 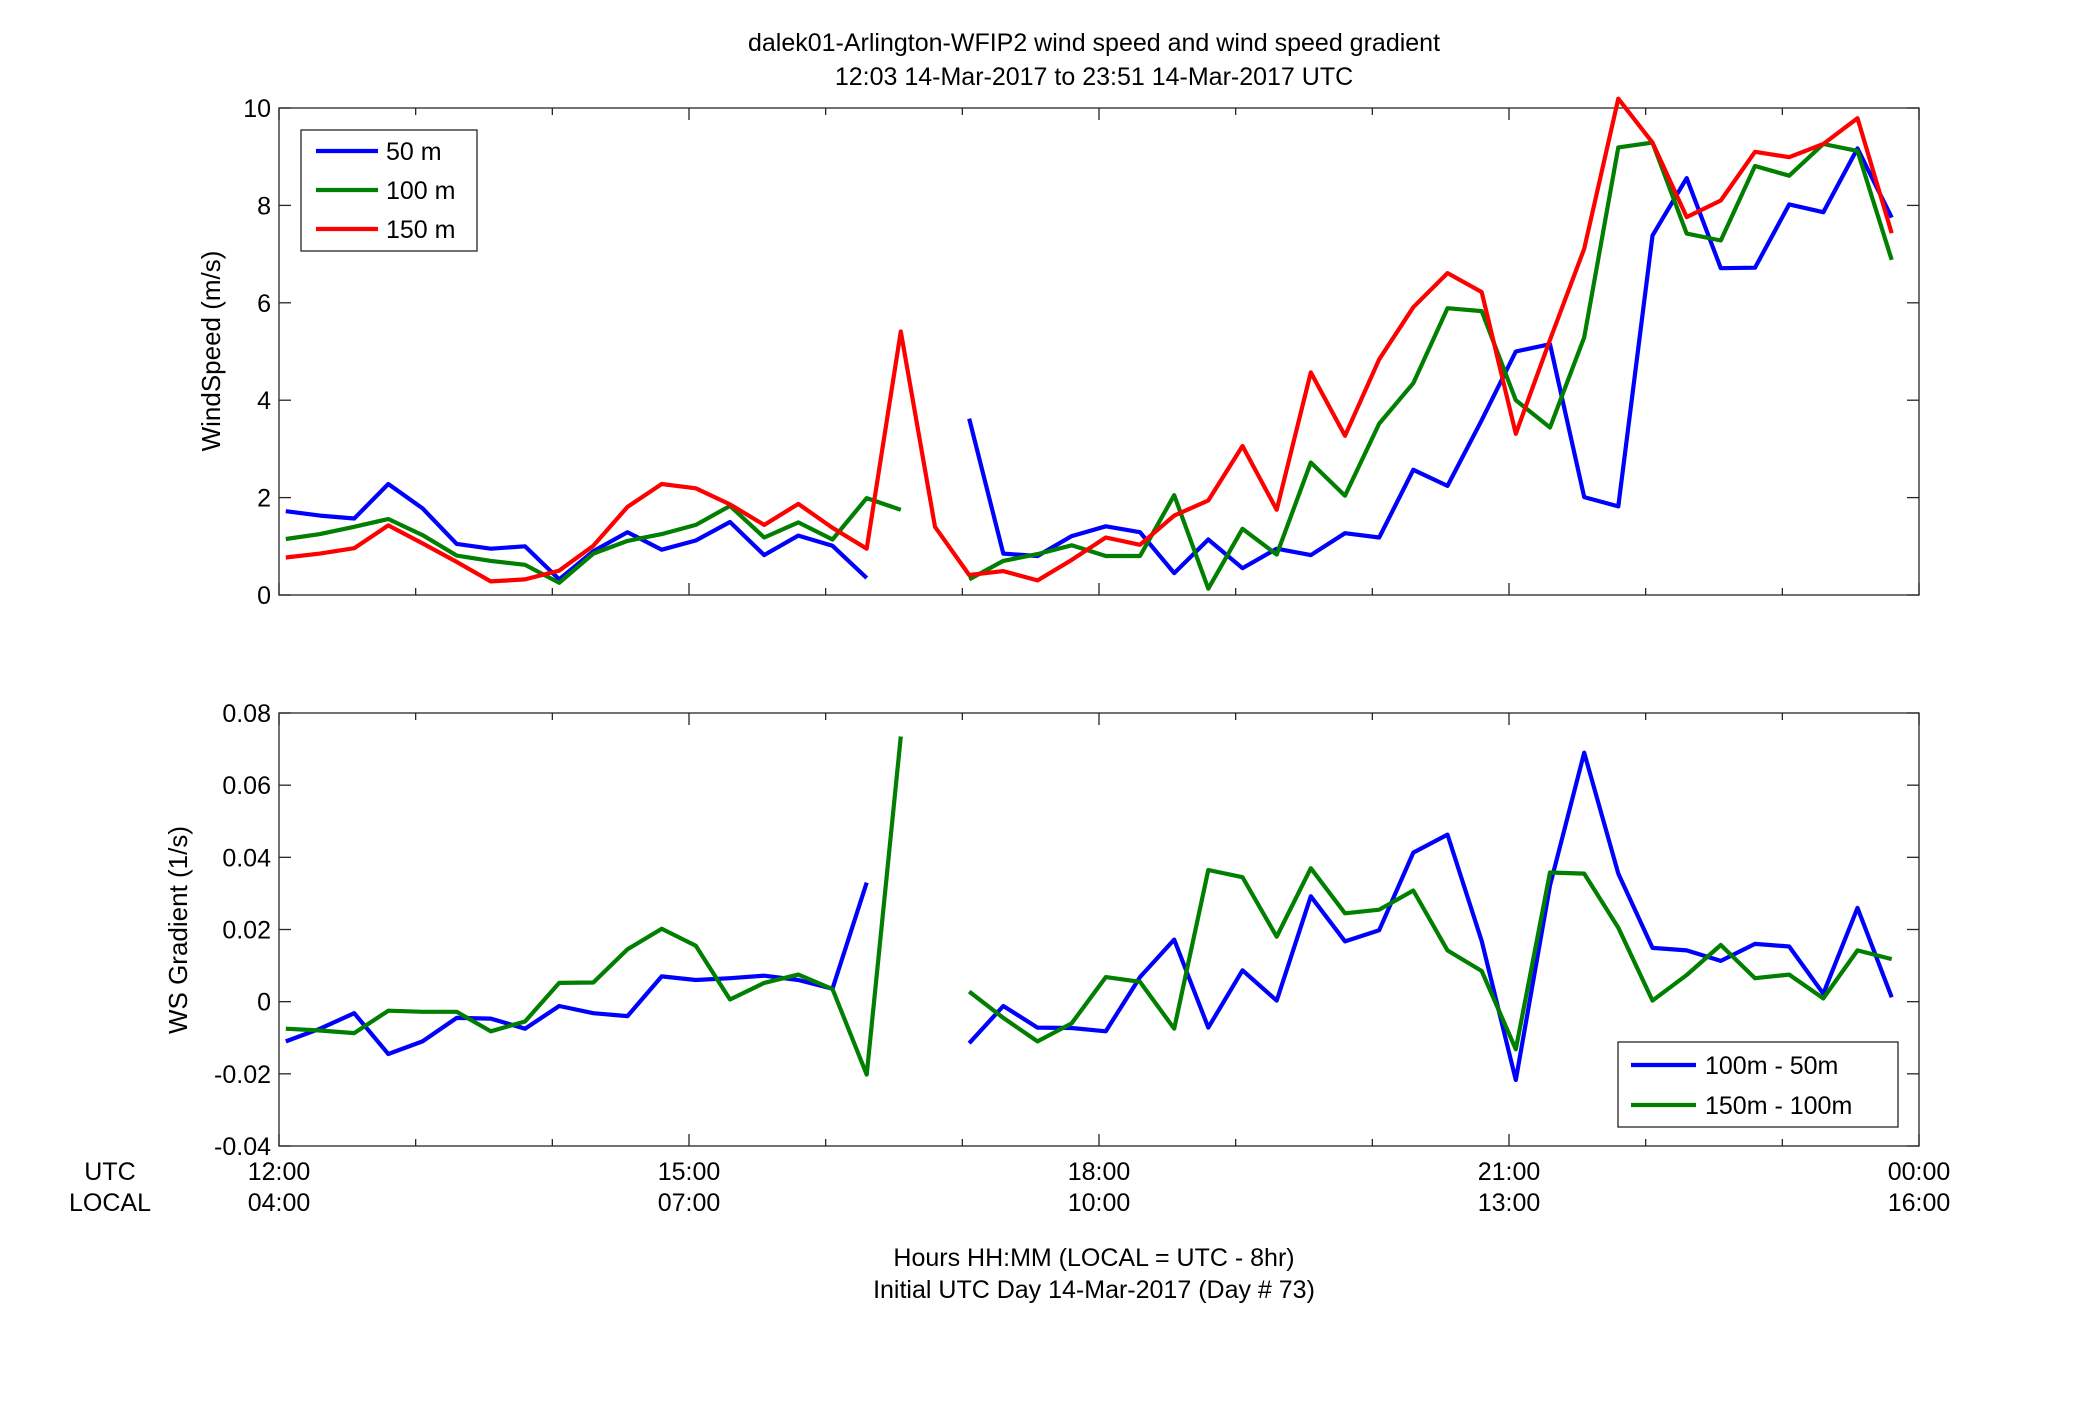 I want to click on wind-speed-ytick-label: 2, so click(x=264, y=499).